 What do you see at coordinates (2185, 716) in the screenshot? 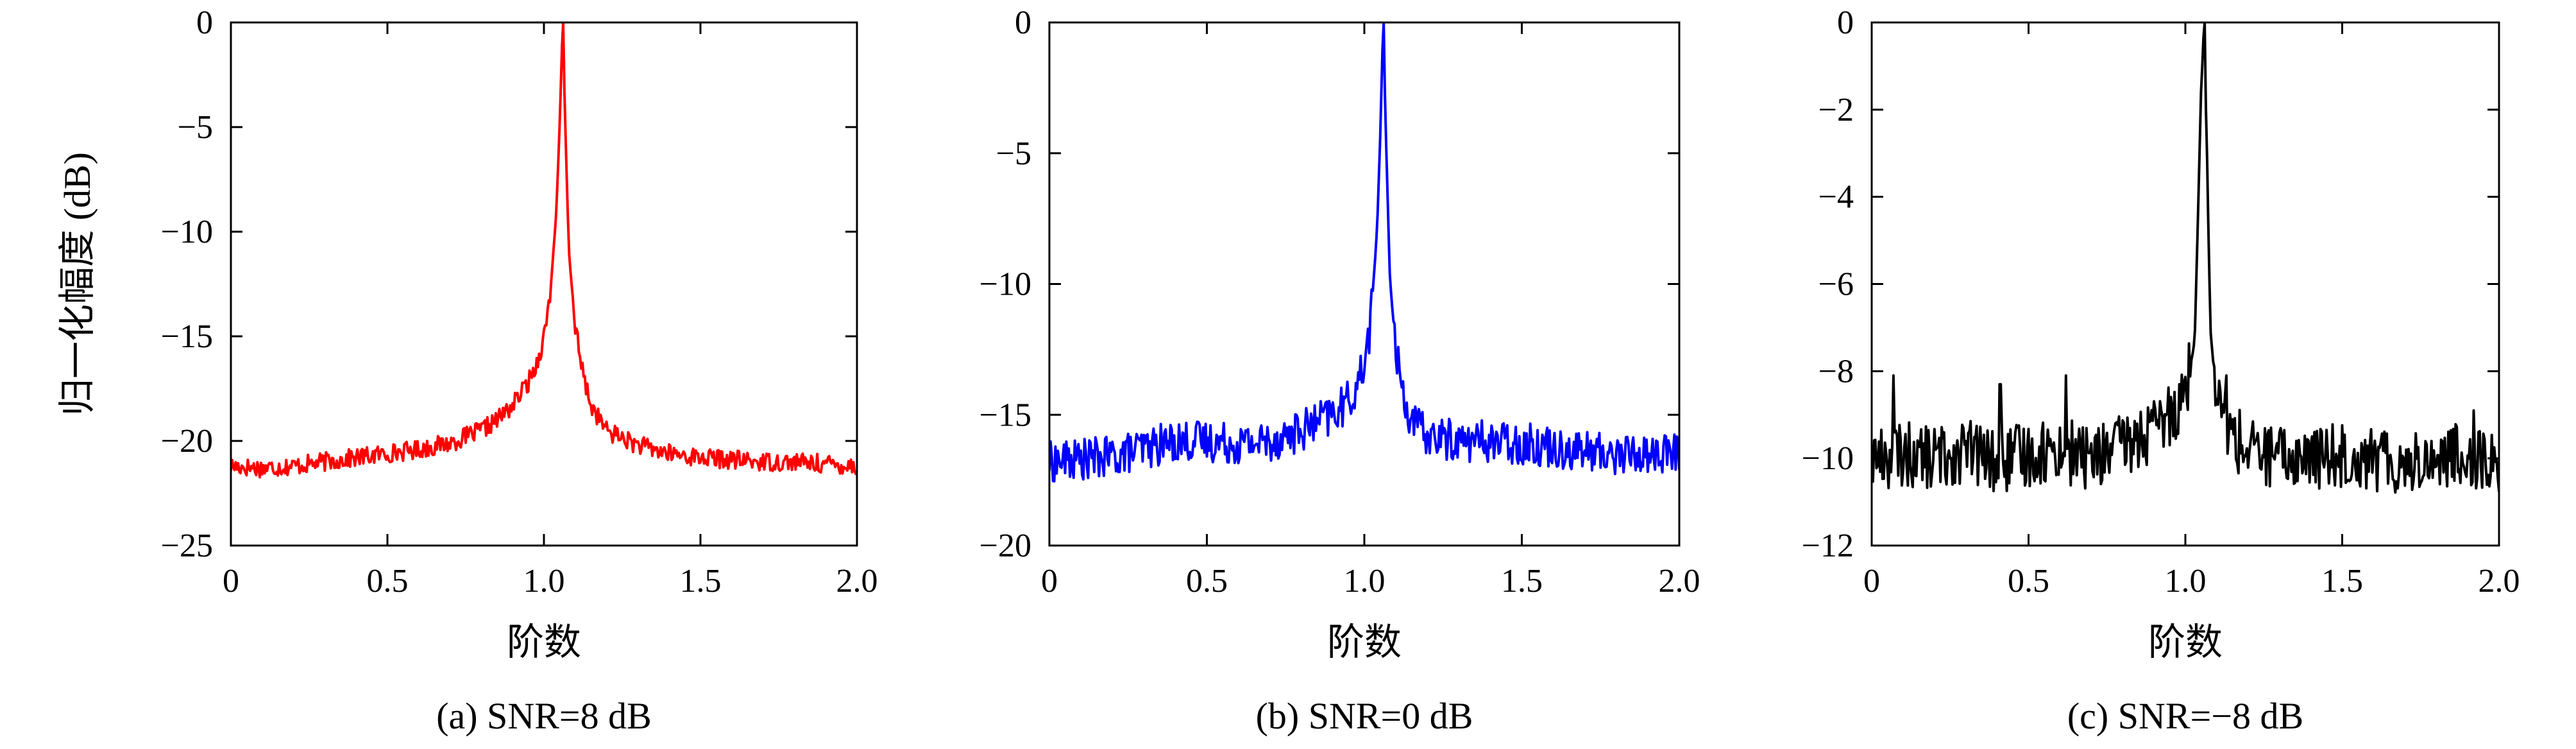
I see `panel-caption: (c) SNR=−8 dB` at bounding box center [2185, 716].